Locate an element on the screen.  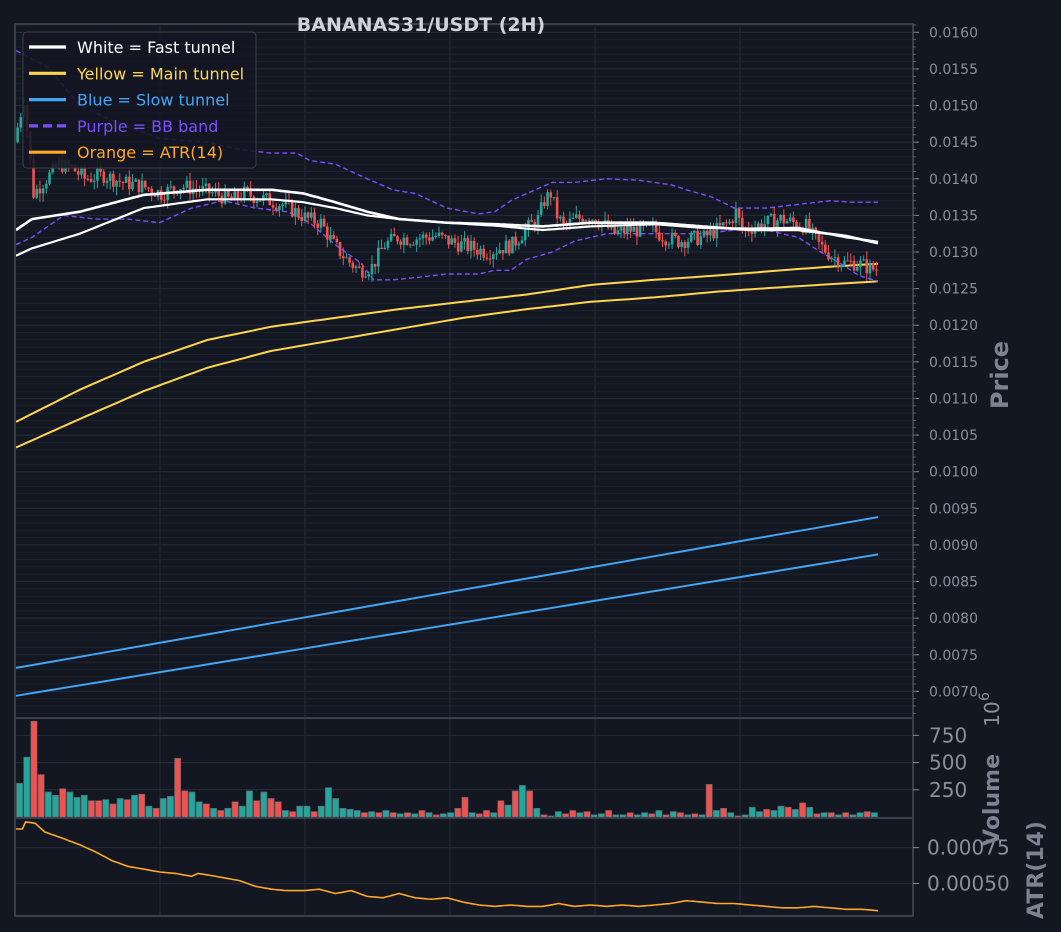
atr-tick-label: 0.00050 is located at coordinates (968, 883).